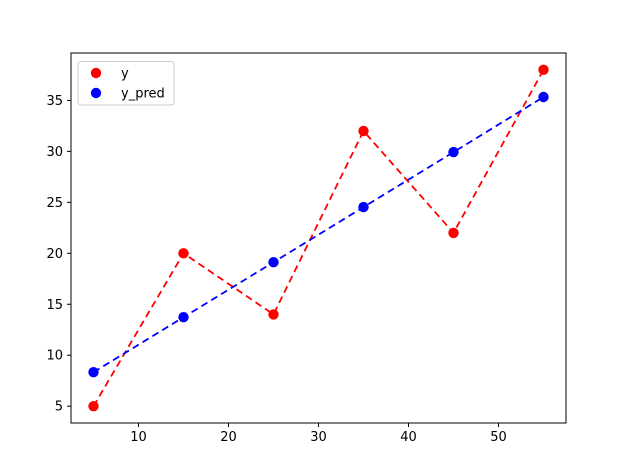 The image size is (626, 466). What do you see at coordinates (228, 437) in the screenshot?
I see `x-tick-label: 20` at bounding box center [228, 437].